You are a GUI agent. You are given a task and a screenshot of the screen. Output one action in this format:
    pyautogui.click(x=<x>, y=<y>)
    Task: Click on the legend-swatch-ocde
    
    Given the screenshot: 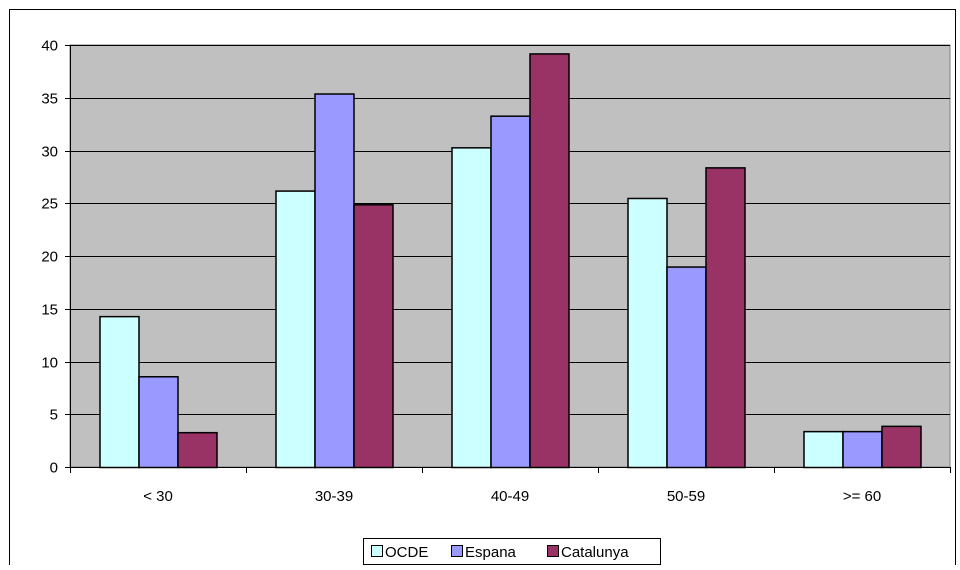 What is the action you would take?
    pyautogui.click(x=377, y=551)
    